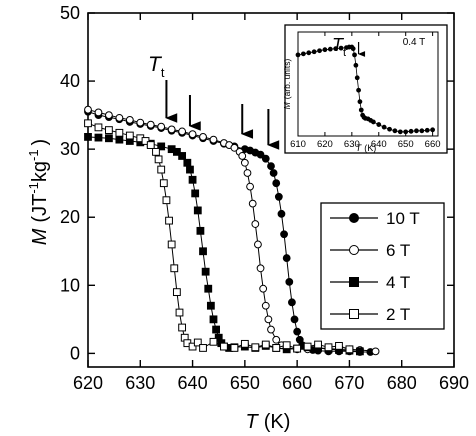 The width and height of the screenshot is (476, 436). What do you see at coordinates (325, 144) in the screenshot?
I see `inset-x-tick-label: 620` at bounding box center [325, 144].